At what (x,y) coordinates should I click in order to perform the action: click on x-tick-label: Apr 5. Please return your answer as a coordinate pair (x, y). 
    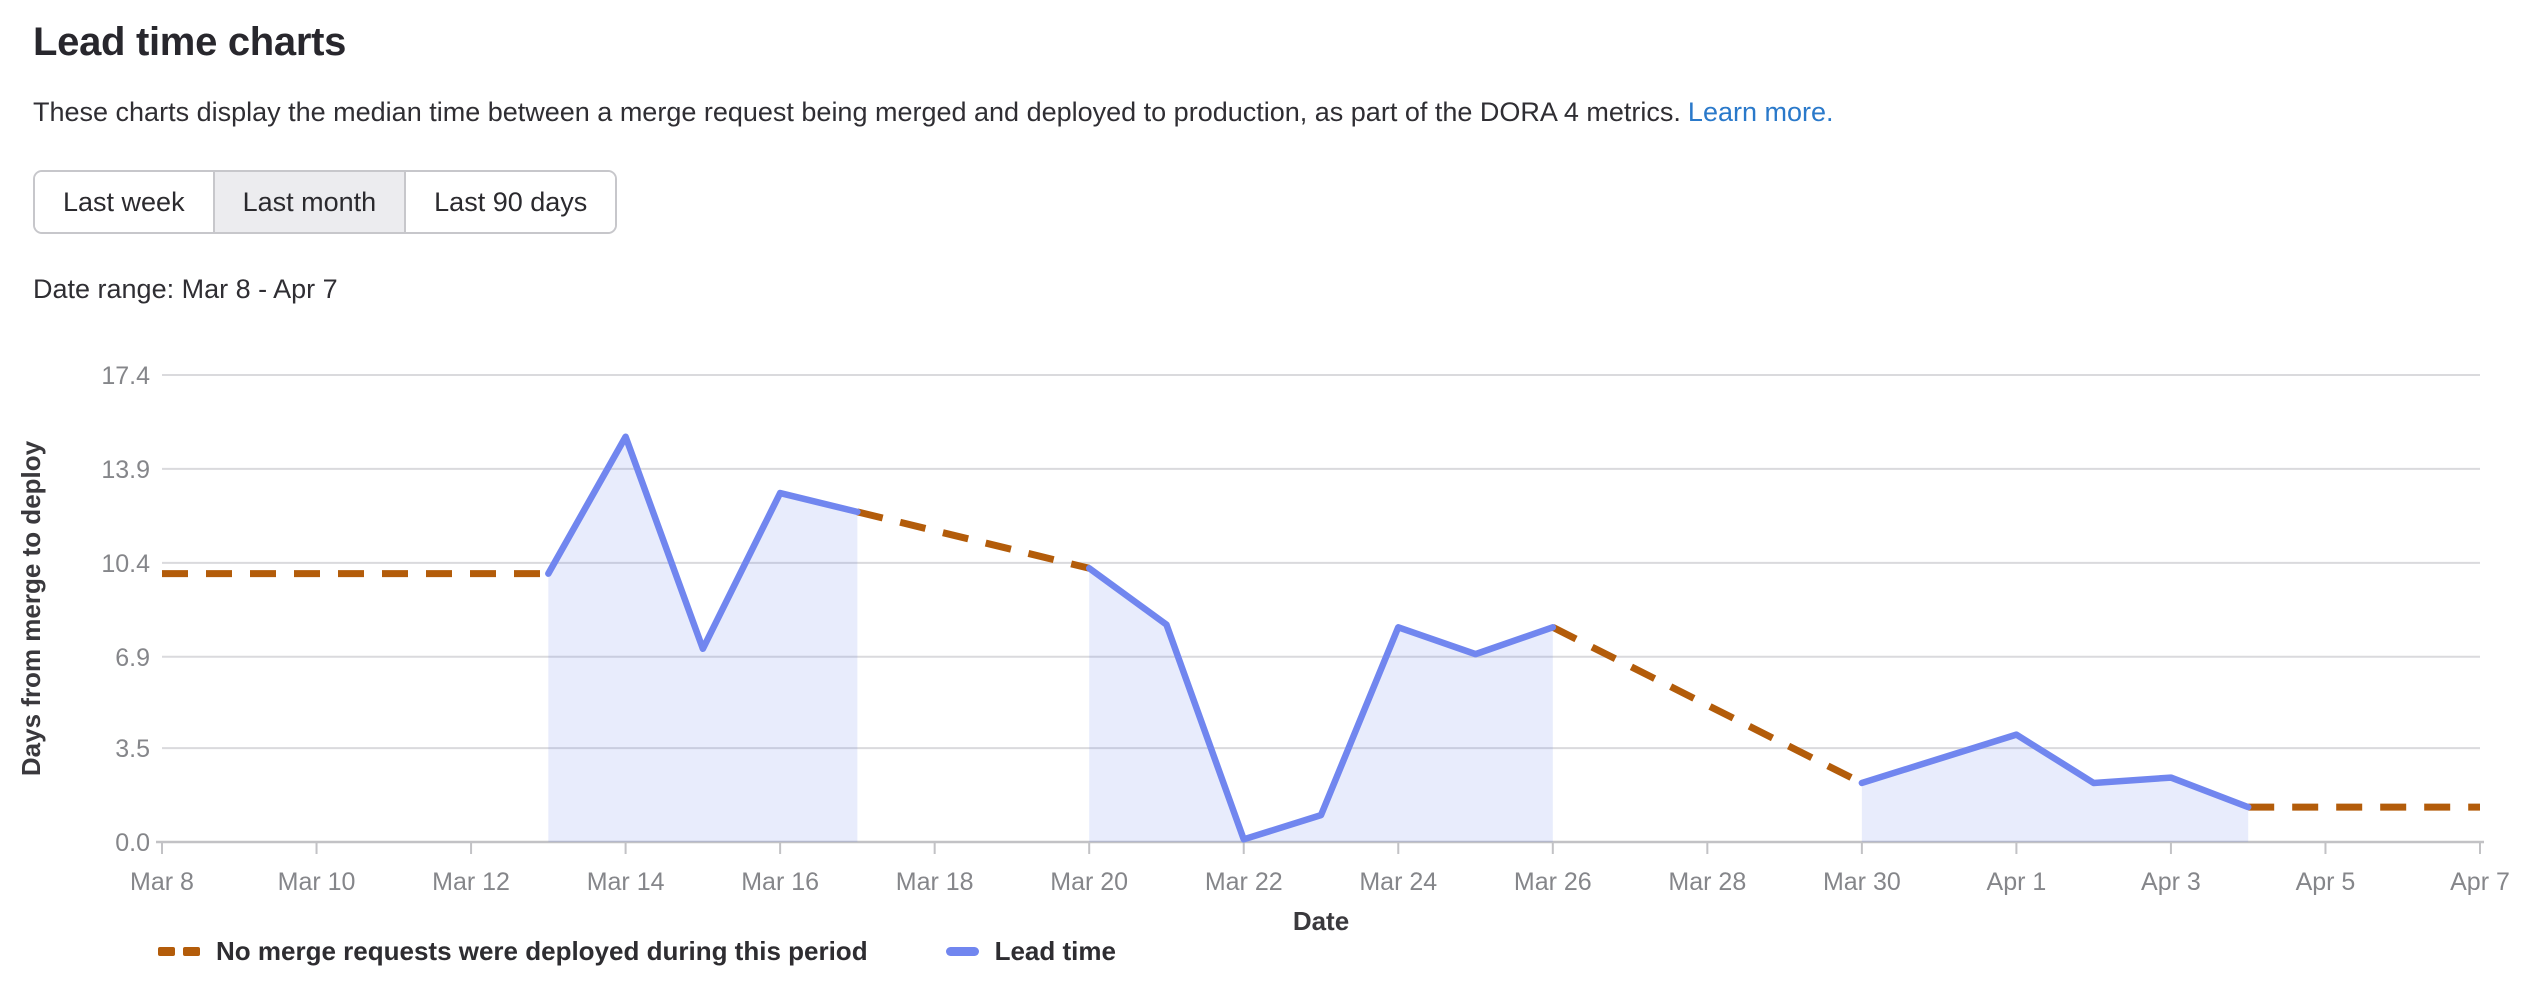
    Looking at the image, I should click on (2326, 882).